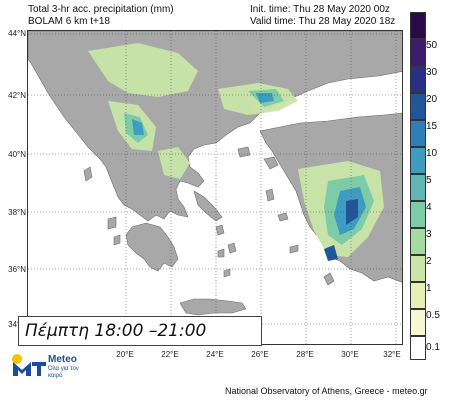 The height and width of the screenshot is (415, 471). I want to click on lon-label-24: 24°E, so click(215, 354).